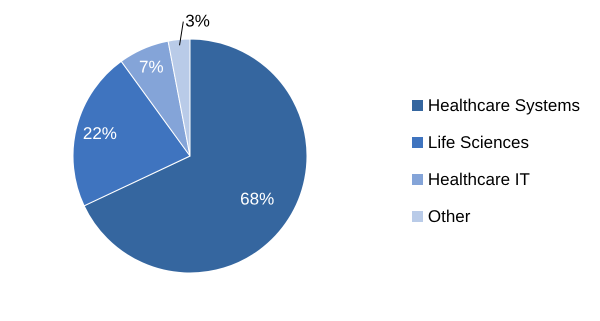 The width and height of the screenshot is (600, 321). Describe the element at coordinates (478, 143) in the screenshot. I see `legend-label: Life Sciences` at that location.